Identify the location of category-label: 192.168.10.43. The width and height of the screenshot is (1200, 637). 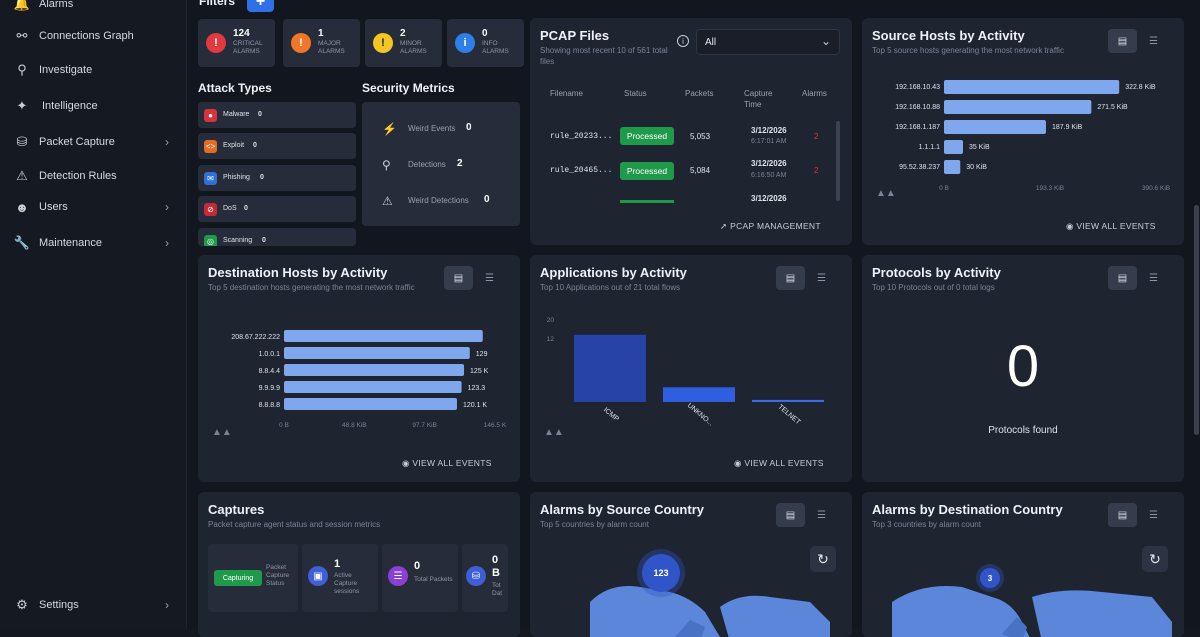
(917, 87).